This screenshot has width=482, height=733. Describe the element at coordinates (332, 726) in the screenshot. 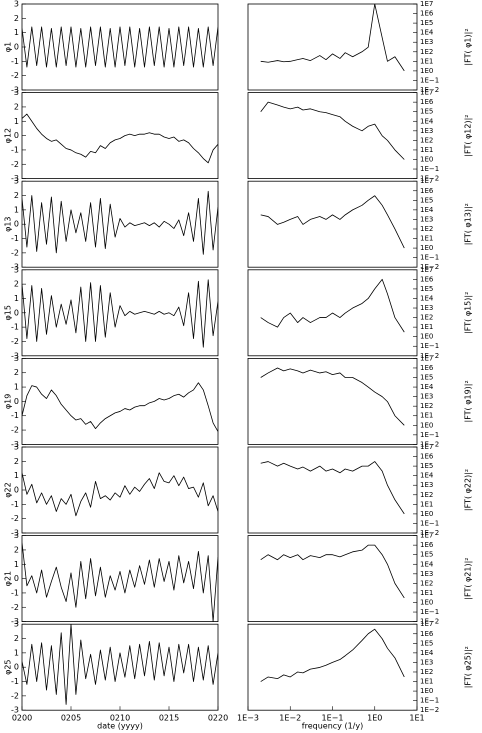

I see `x-axis-label: frequency (1/y)` at that location.